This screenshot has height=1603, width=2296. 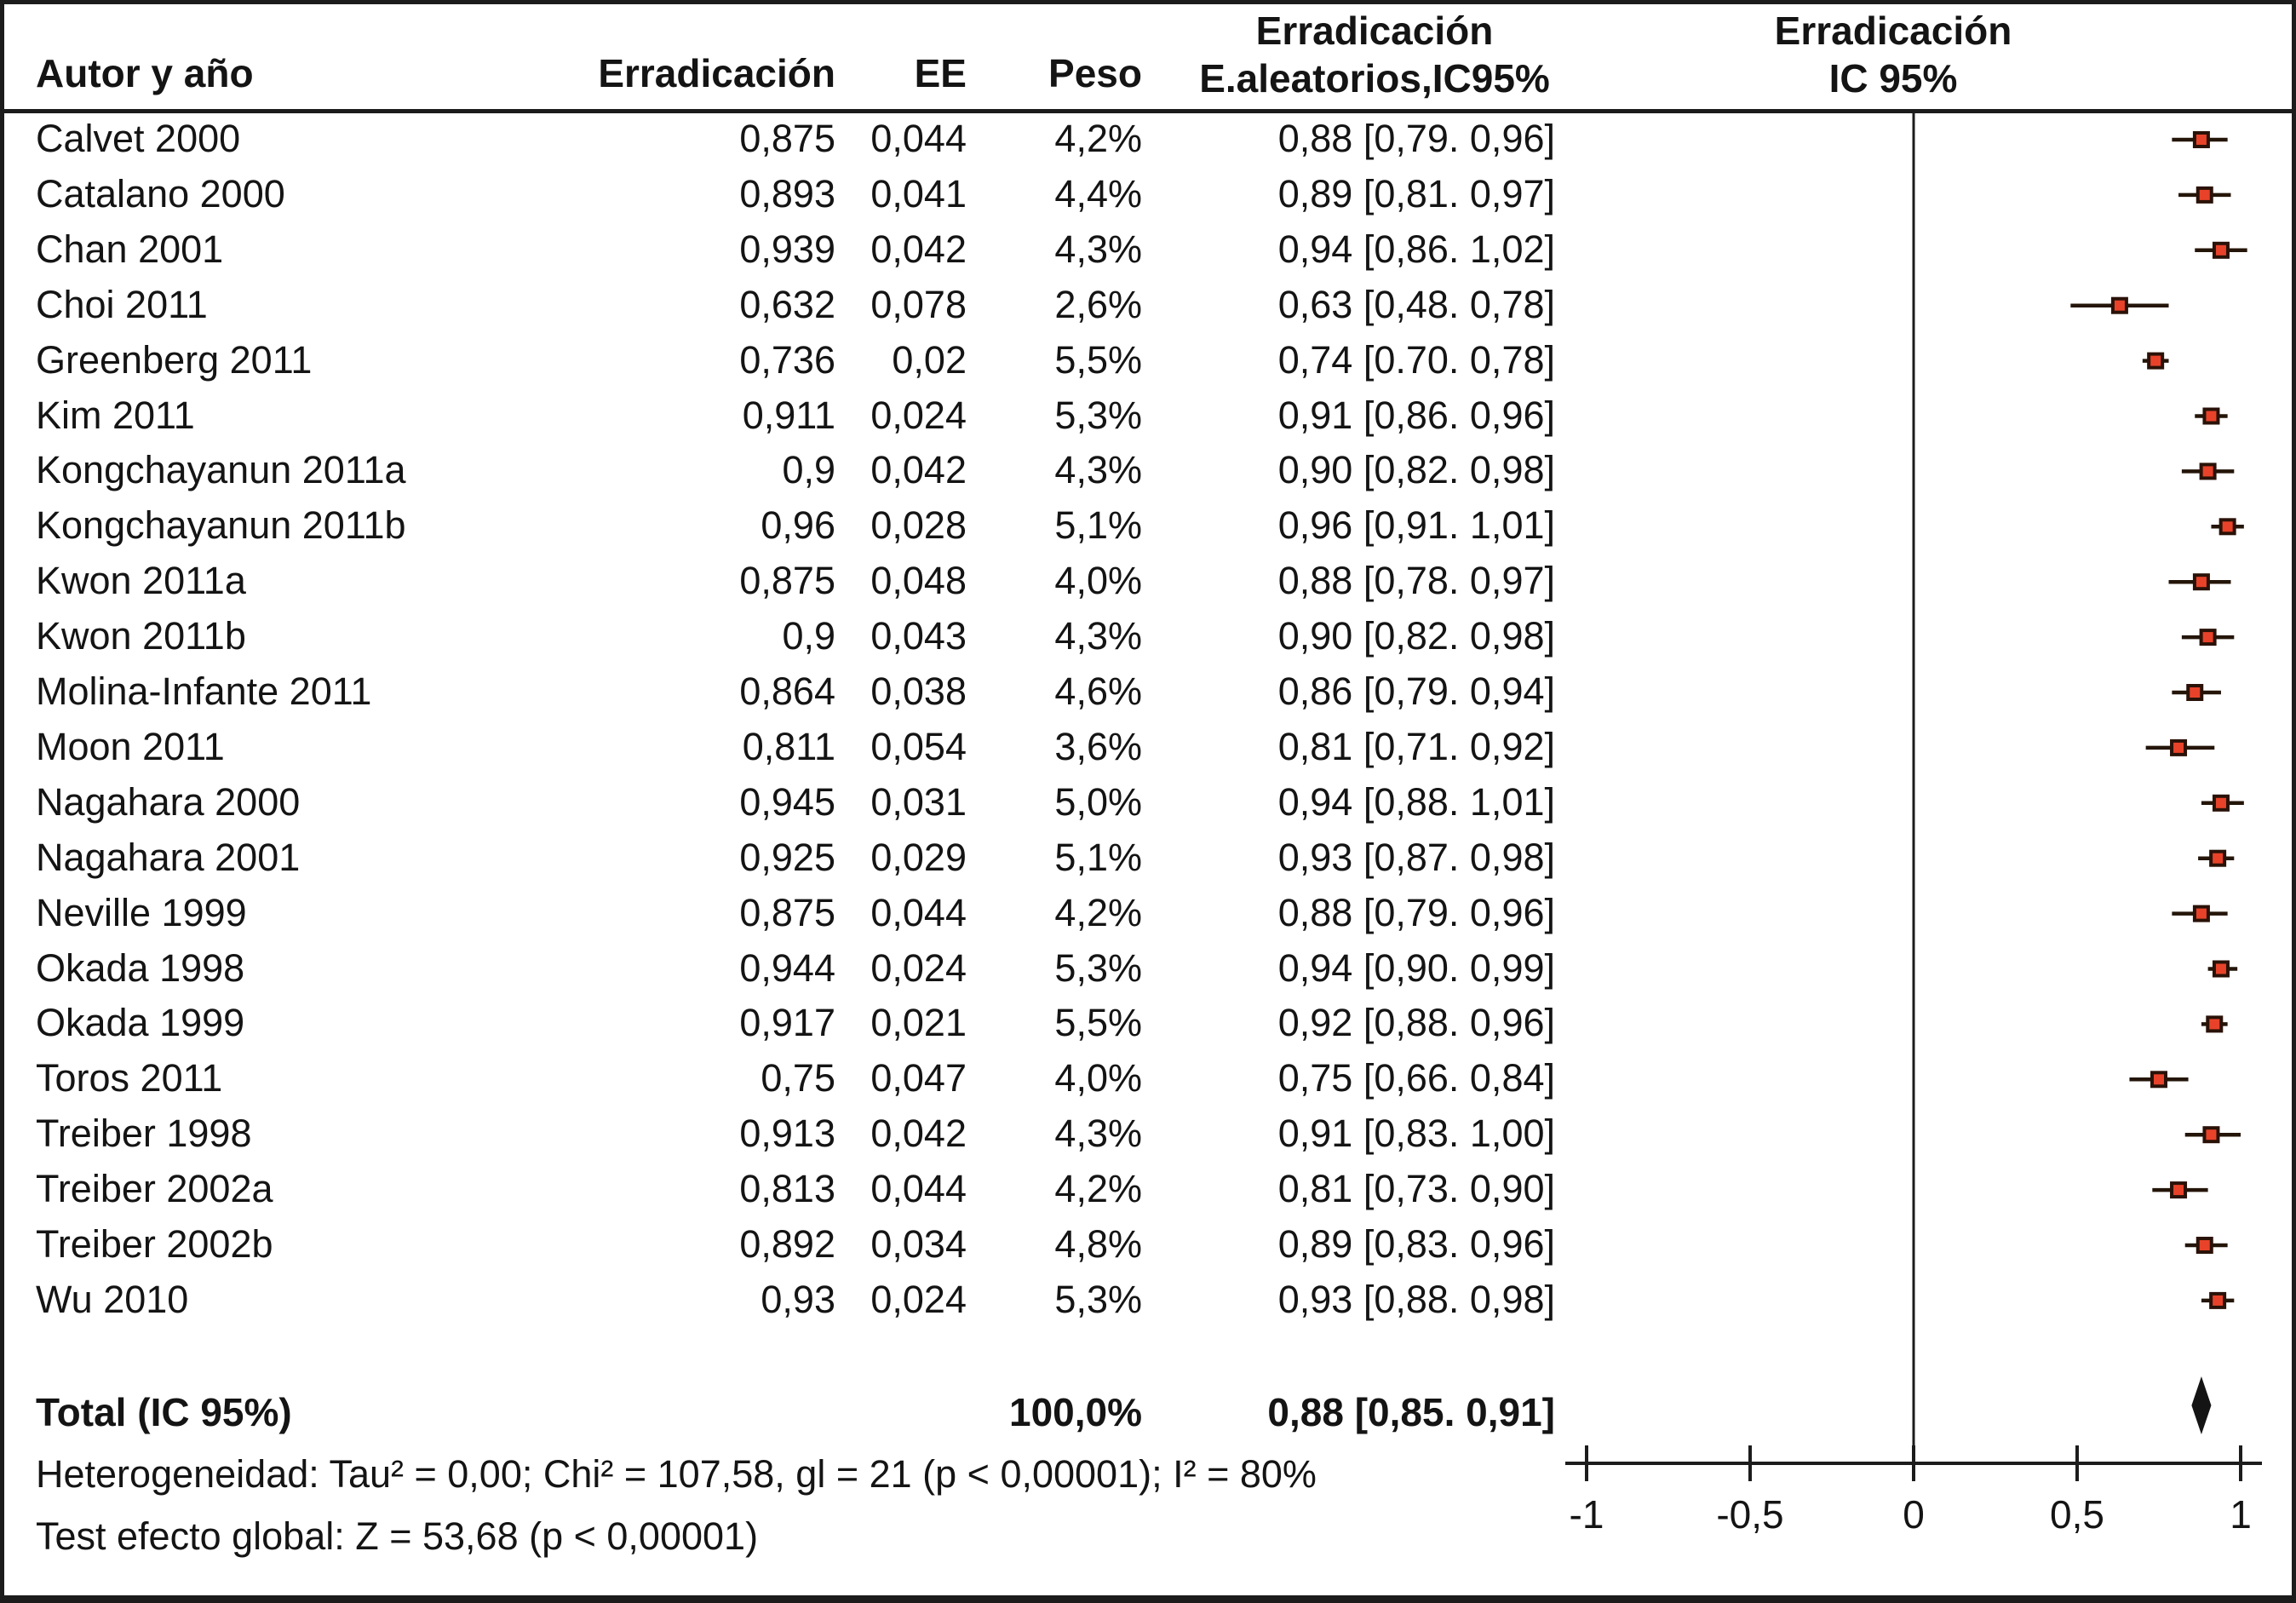 I want to click on total-weight: 100,0%, so click(x=1075, y=1412).